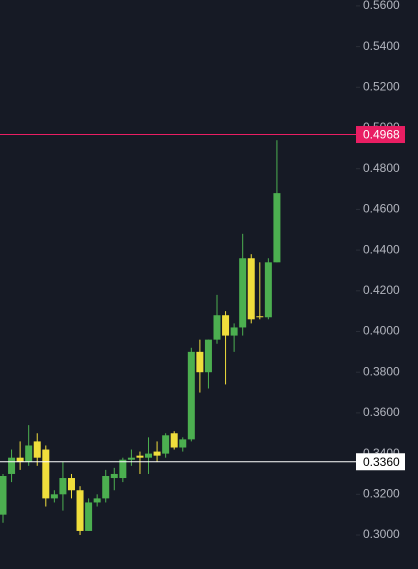 This screenshot has width=418, height=569. Describe the element at coordinates (381, 290) in the screenshot. I see `y-tick-label: 0.4200` at that location.